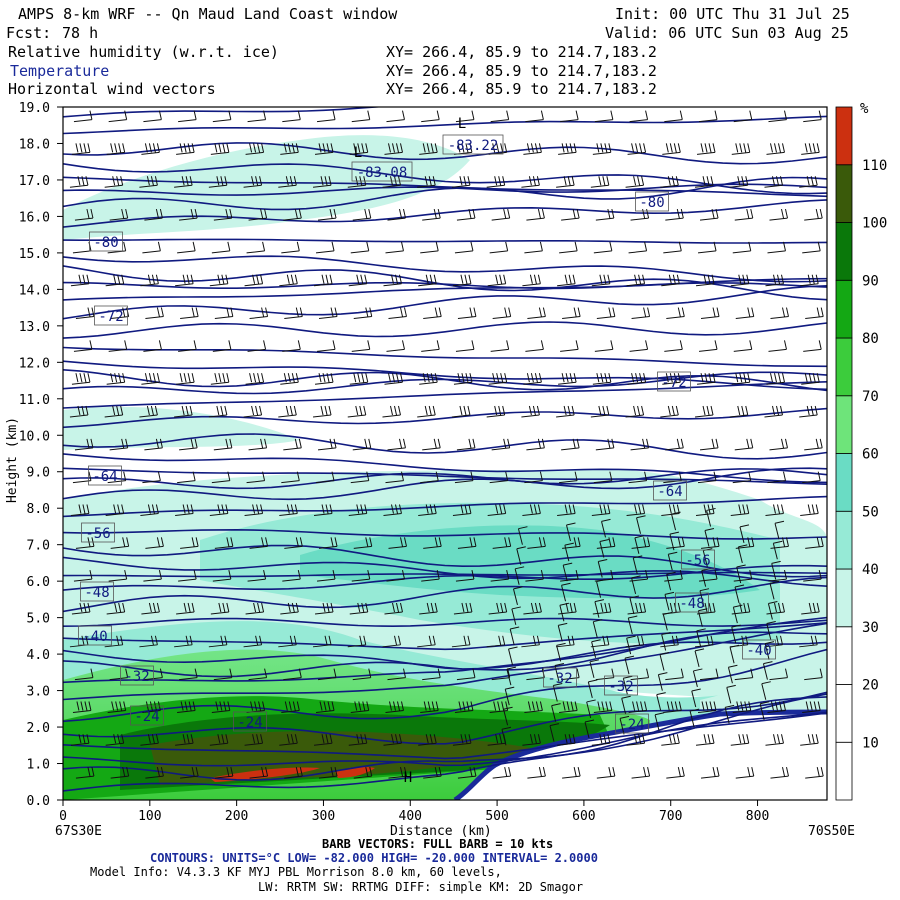 The height and width of the screenshot is (900, 900). What do you see at coordinates (38, 546) in the screenshot?
I see `y-tick-label: 7.0` at bounding box center [38, 546].